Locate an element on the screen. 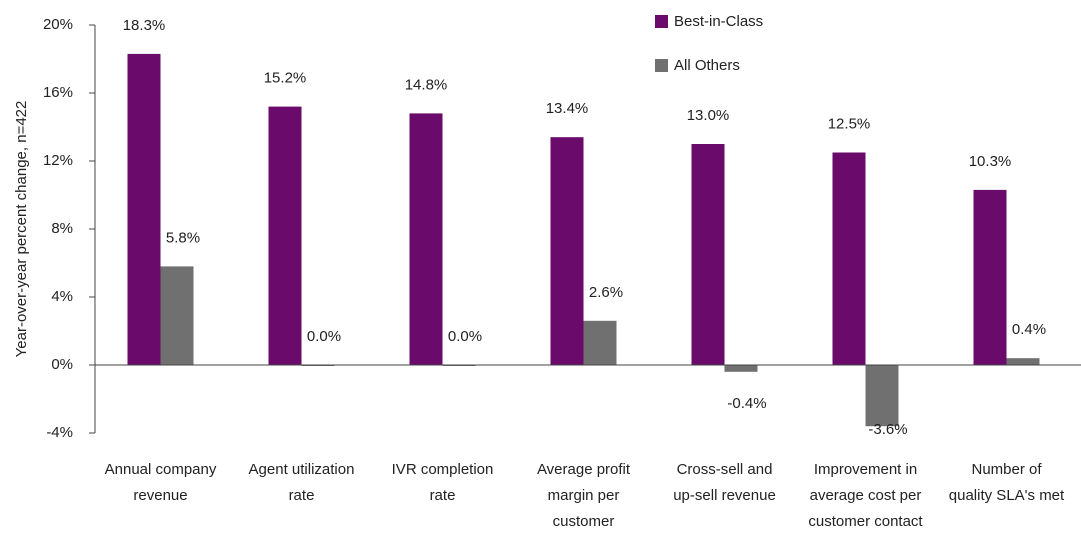 This screenshot has width=1081, height=559. x-tick-label: customer is located at coordinates (584, 521).